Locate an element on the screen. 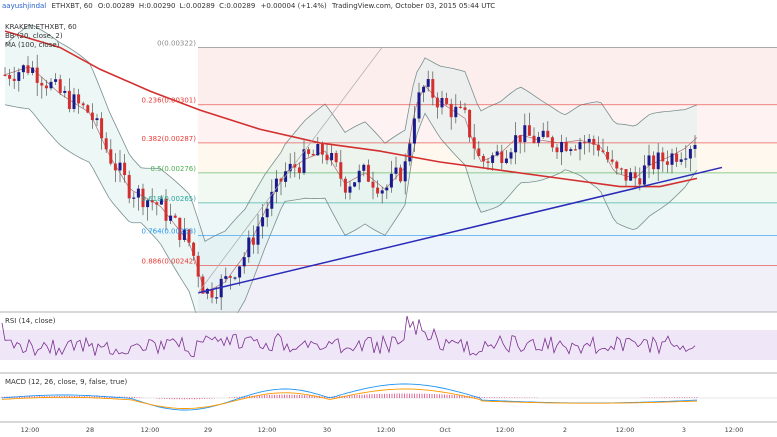 This screenshot has width=777, height=437. fib-label: 0(0.00322) is located at coordinates (176, 43).